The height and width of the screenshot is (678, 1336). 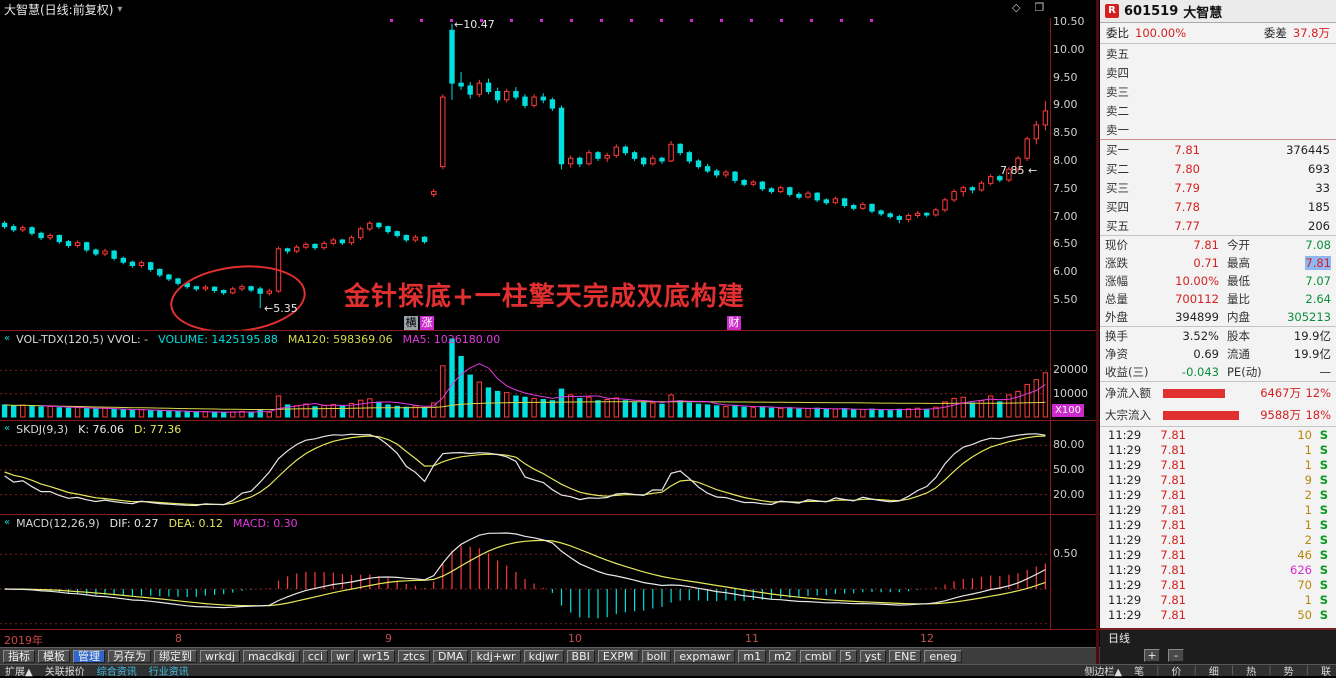 What do you see at coordinates (1218, 206) in the screenshot?
I see `bid-row: 买四 7.78 185` at bounding box center [1218, 206].